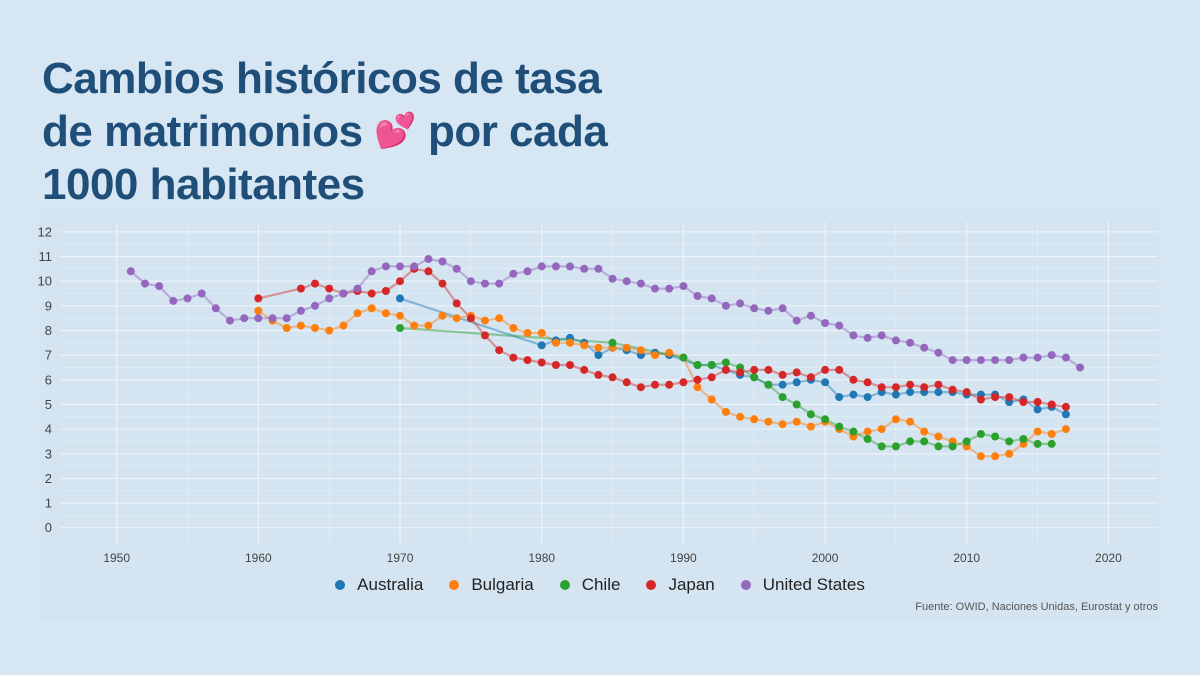 Image resolution: width=1200 pixels, height=675 pixels. I want to click on legend: Australia Bulgaria Chile Japan United States, so click(600, 585).